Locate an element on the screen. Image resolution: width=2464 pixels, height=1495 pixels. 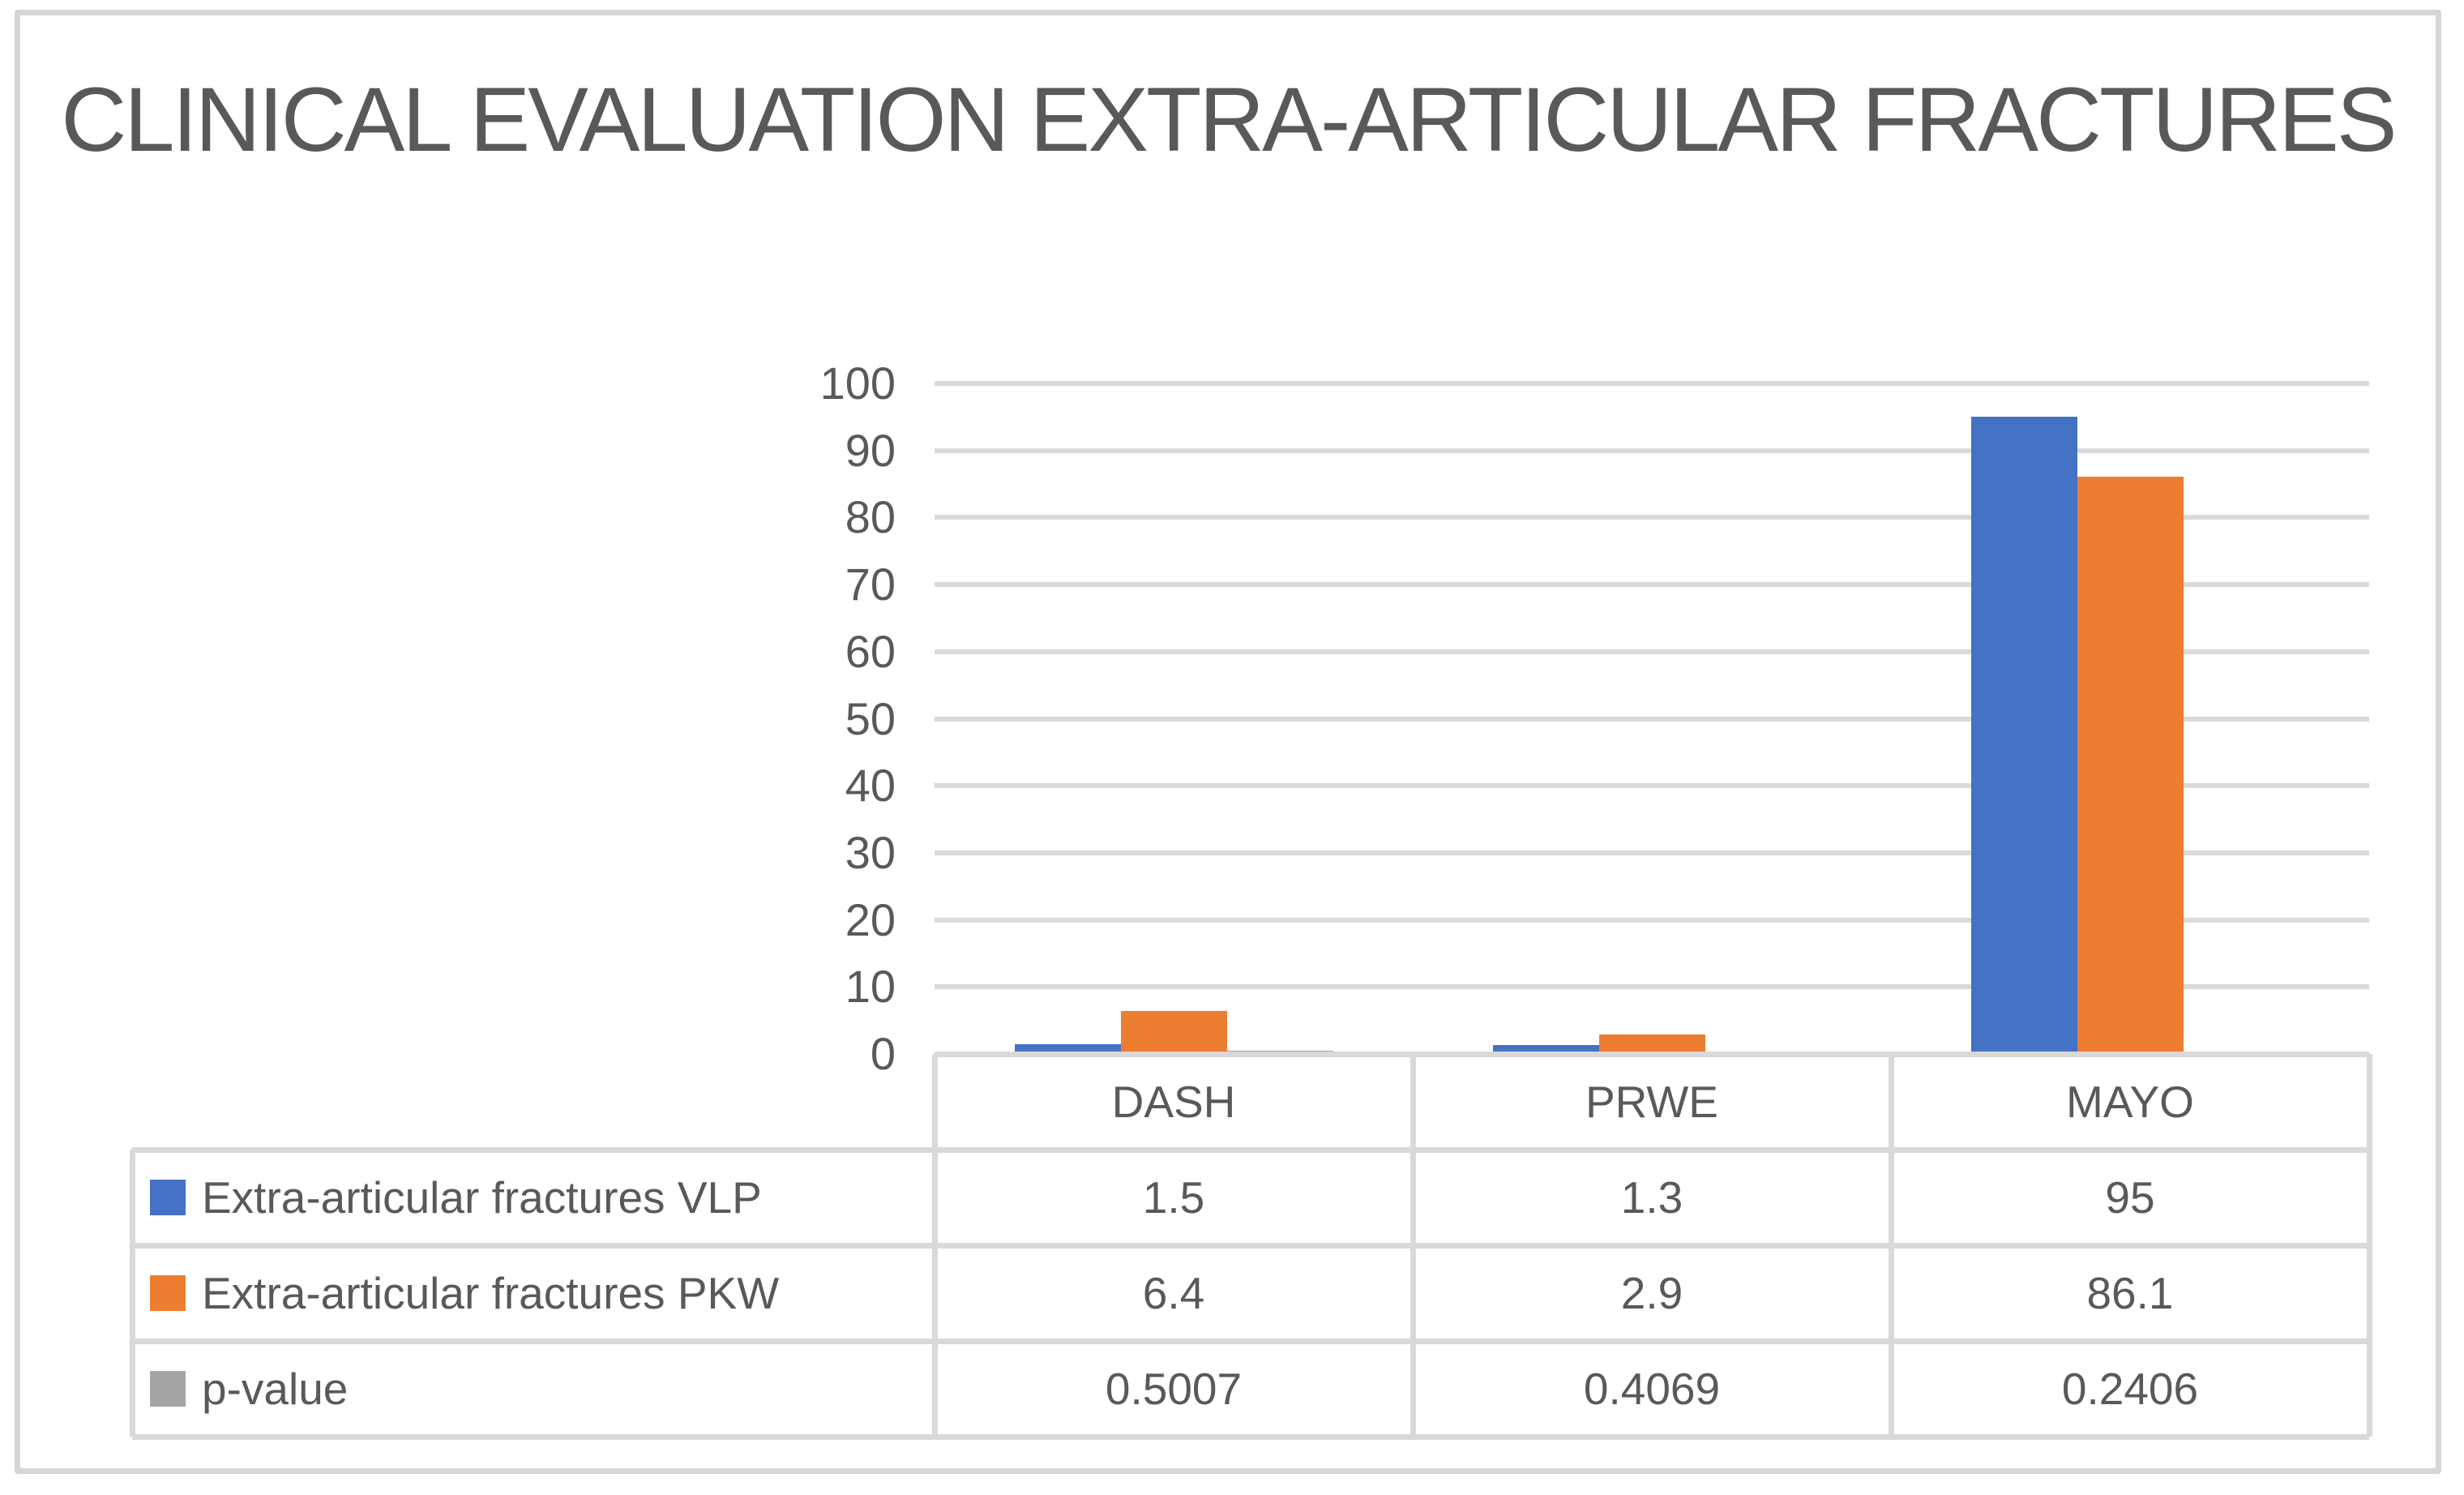
table-cell-pkw-dash: 6.4 is located at coordinates (1173, 1293).